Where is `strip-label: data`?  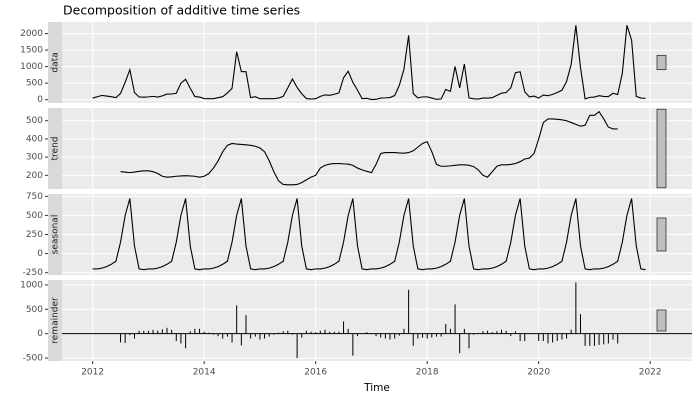 strip-label: data is located at coordinates (56, 62).